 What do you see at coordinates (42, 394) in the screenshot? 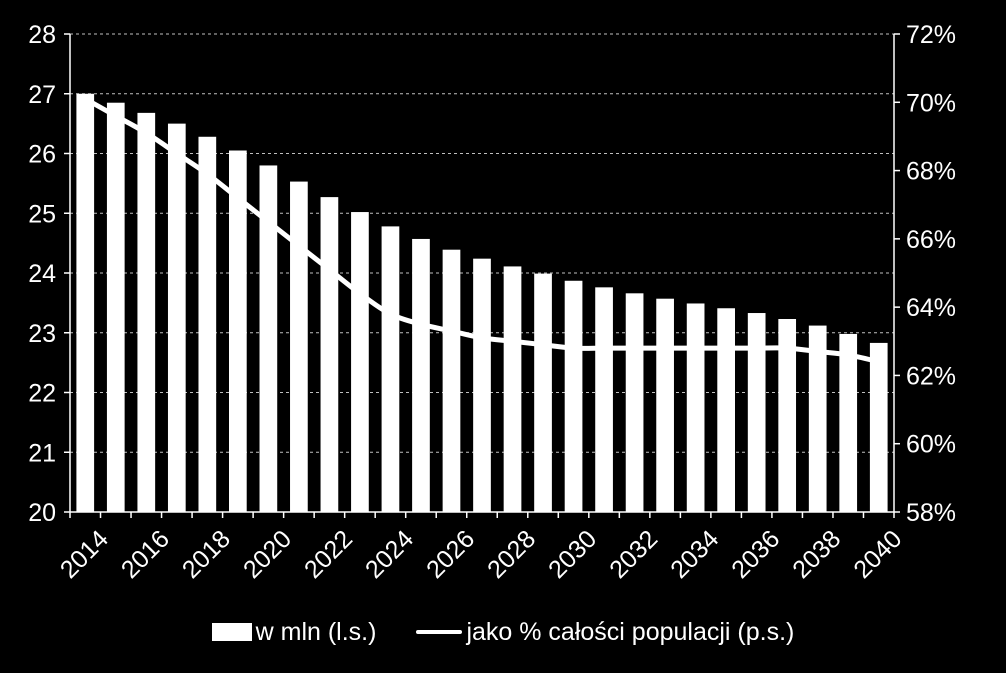
I see `left-tick-label: 22` at bounding box center [42, 394].